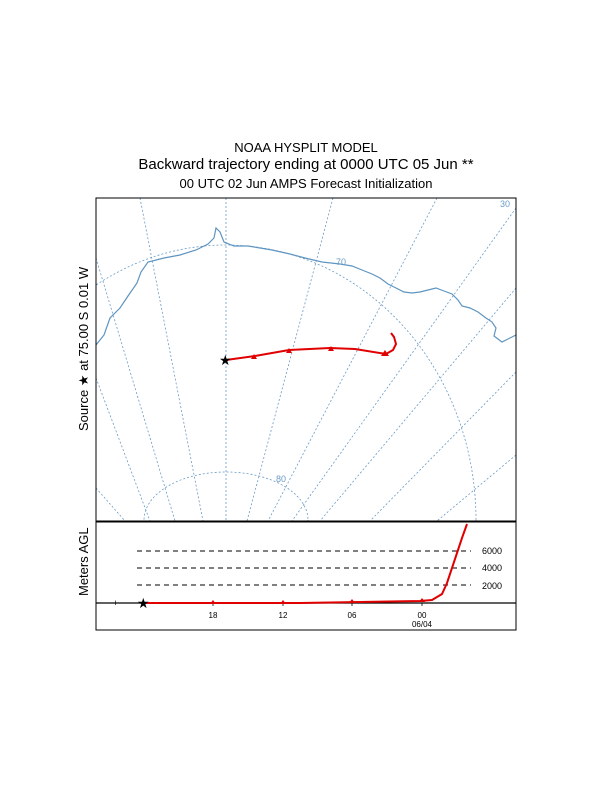 This screenshot has width=612, height=792. What do you see at coordinates (304, 568) in the screenshot?
I see `height-levels` at bounding box center [304, 568].